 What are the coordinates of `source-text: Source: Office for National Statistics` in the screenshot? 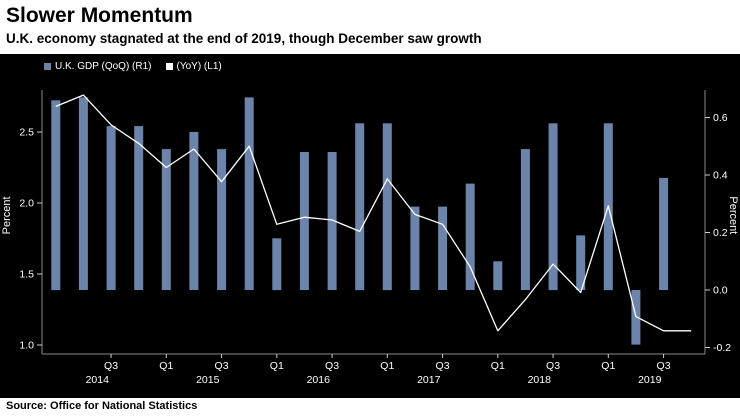 It's located at (102, 406).